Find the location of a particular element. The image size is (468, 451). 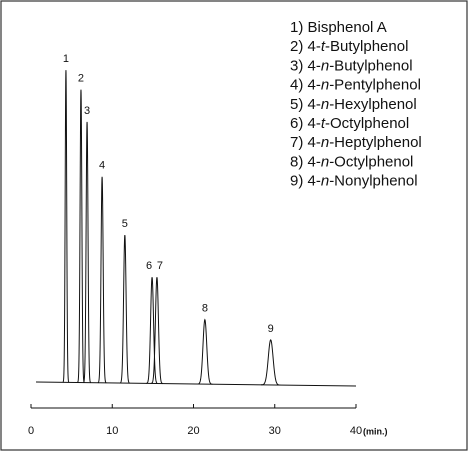

x-tick-label: 30 is located at coordinates (275, 431).